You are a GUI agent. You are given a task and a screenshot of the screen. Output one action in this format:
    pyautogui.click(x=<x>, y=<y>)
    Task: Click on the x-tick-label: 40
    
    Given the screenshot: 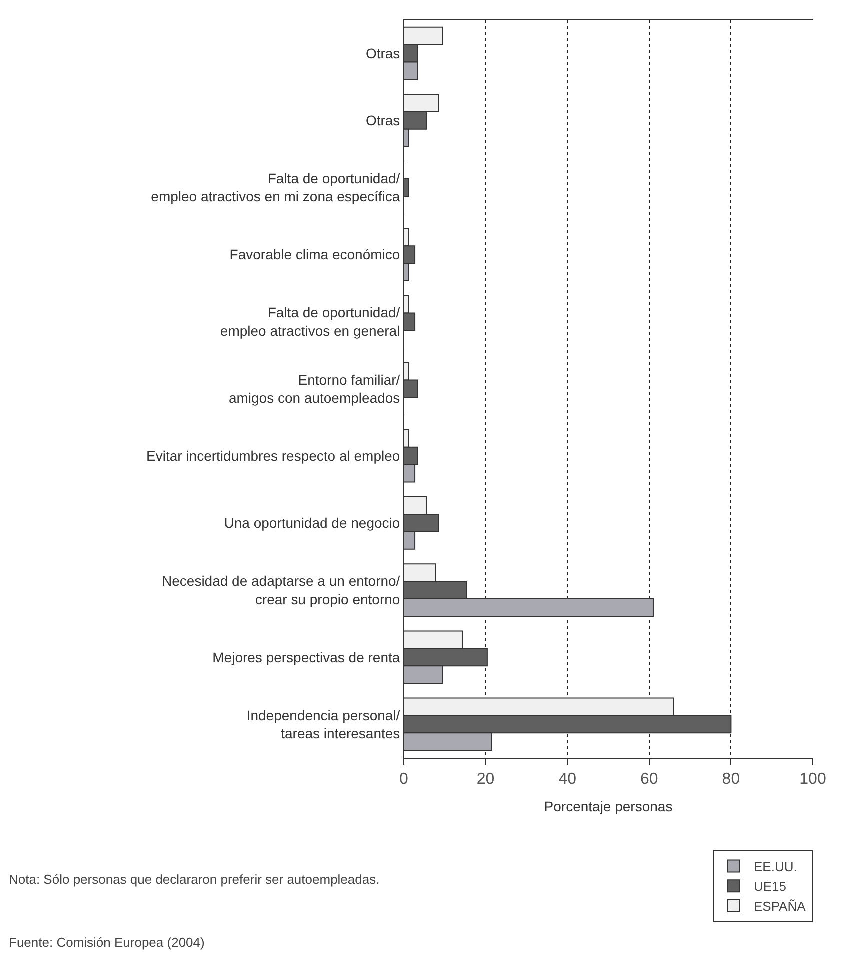 What is the action you would take?
    pyautogui.click(x=567, y=779)
    